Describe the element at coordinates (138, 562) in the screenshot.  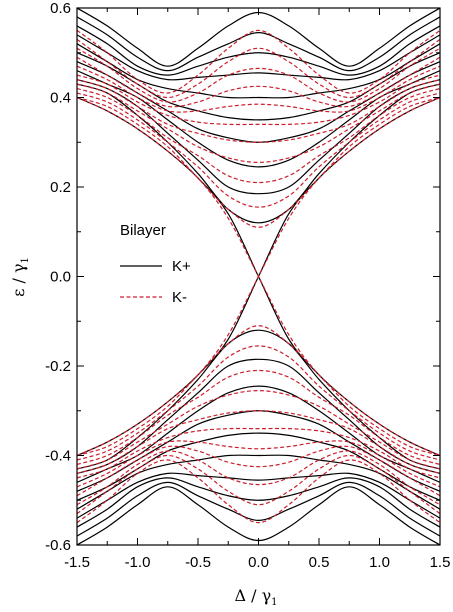
I see `x-tick-label: -1.0` at that location.